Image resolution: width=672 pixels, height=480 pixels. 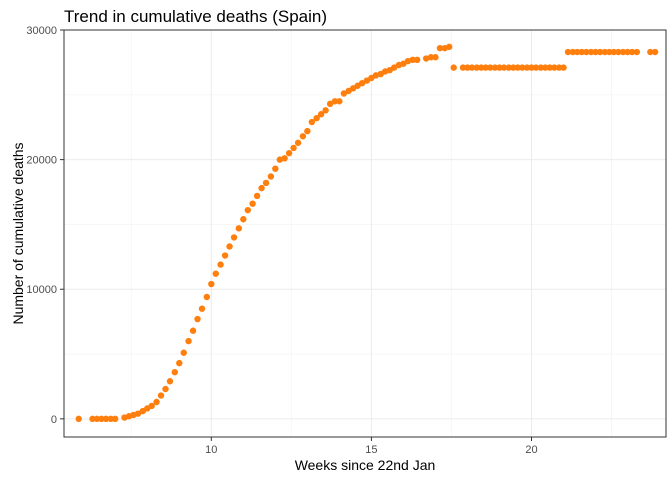 I want to click on x-tick-label: 10, so click(x=211, y=450).